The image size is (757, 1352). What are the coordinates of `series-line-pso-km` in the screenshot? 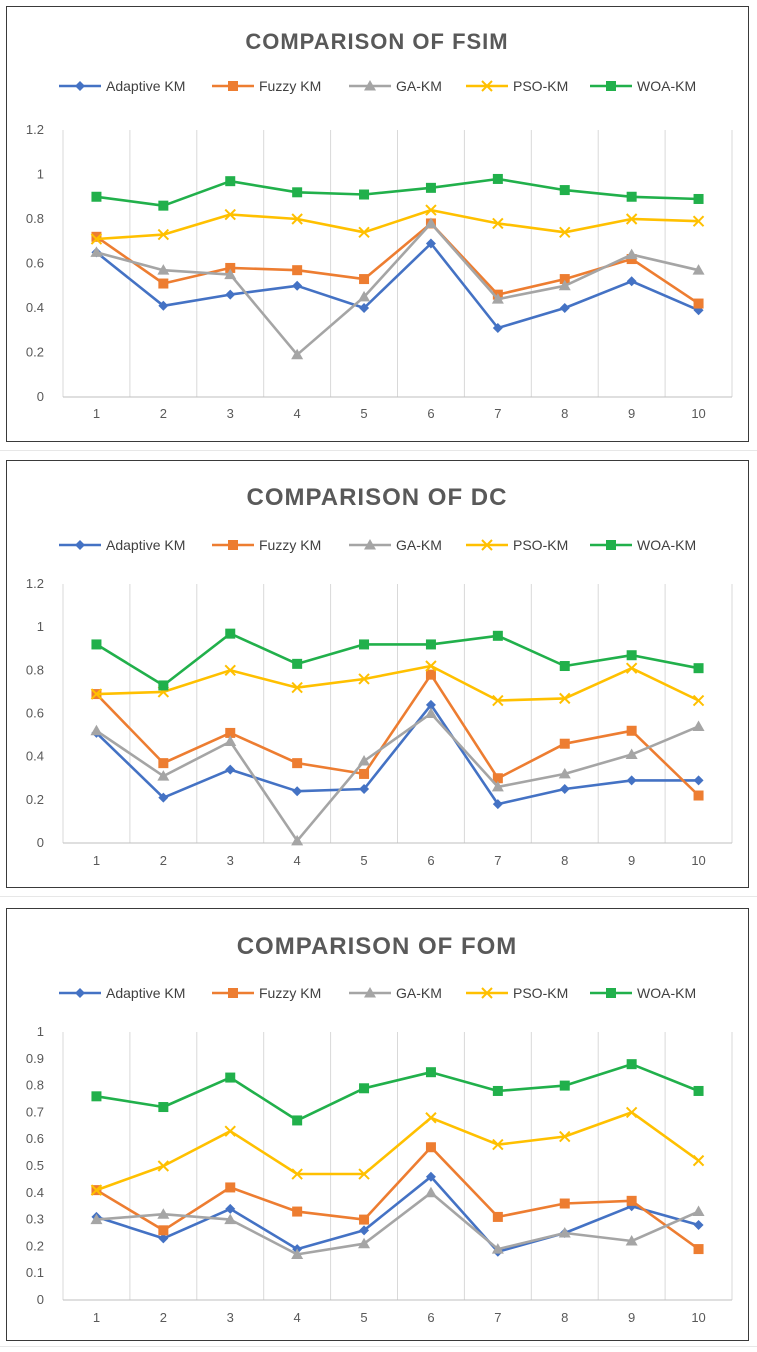 It's located at (398, 683).